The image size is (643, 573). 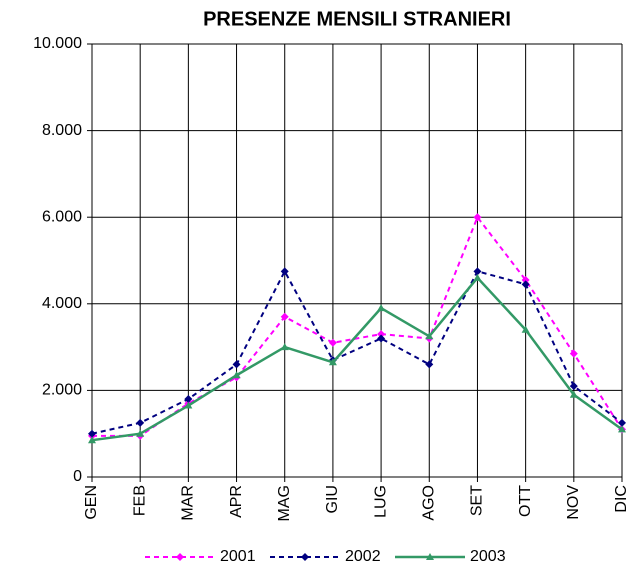 I want to click on x-tick-label: MAR, so click(x=188, y=503).